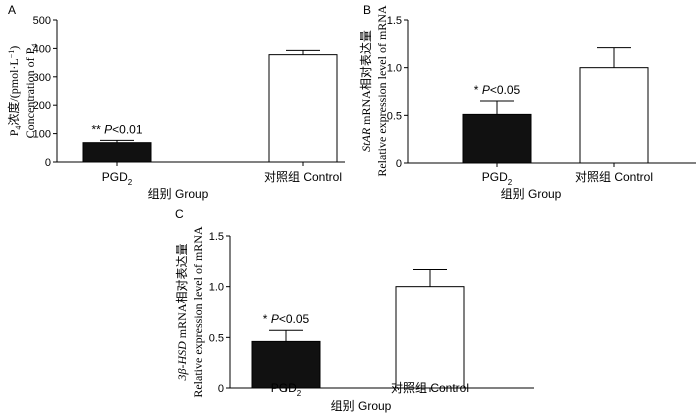 Image resolution: width=700 pixels, height=413 pixels. I want to click on y-tick-label: 400, so click(42, 49).